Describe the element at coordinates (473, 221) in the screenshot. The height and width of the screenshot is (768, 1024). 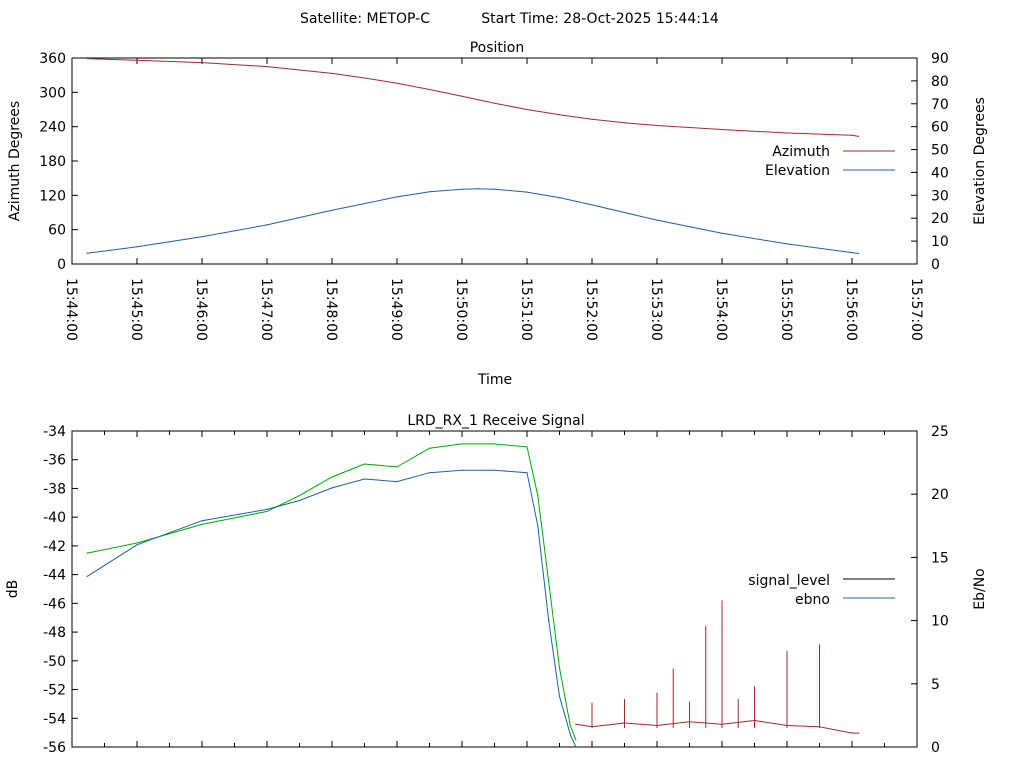
I see `elevation-line` at that location.